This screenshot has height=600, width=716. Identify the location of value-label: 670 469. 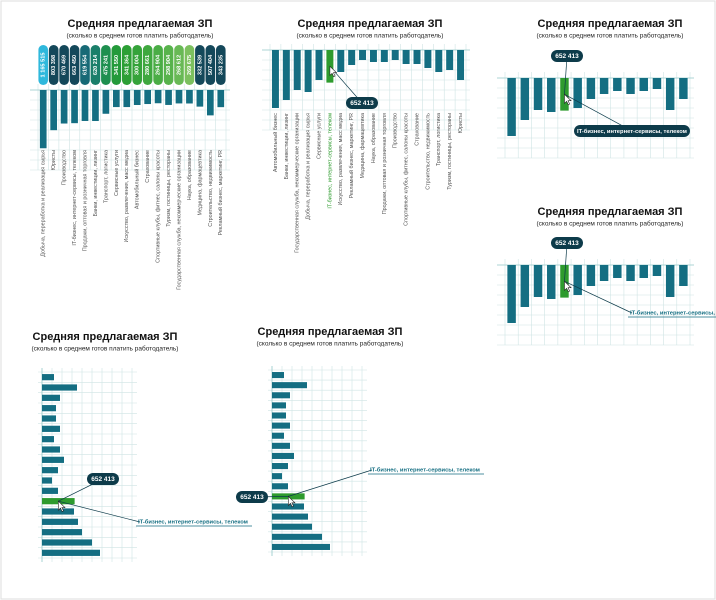
(65, 65).